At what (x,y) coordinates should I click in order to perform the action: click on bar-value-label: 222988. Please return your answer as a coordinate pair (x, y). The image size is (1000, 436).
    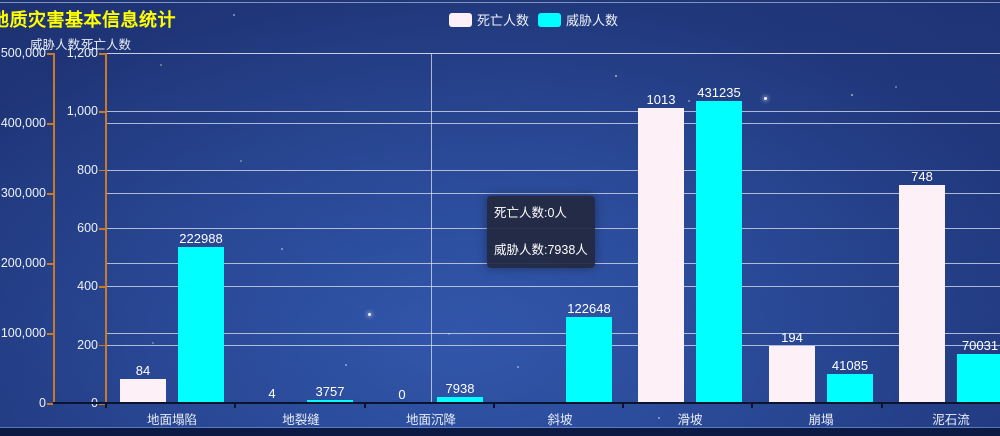
    Looking at the image, I should click on (201, 238).